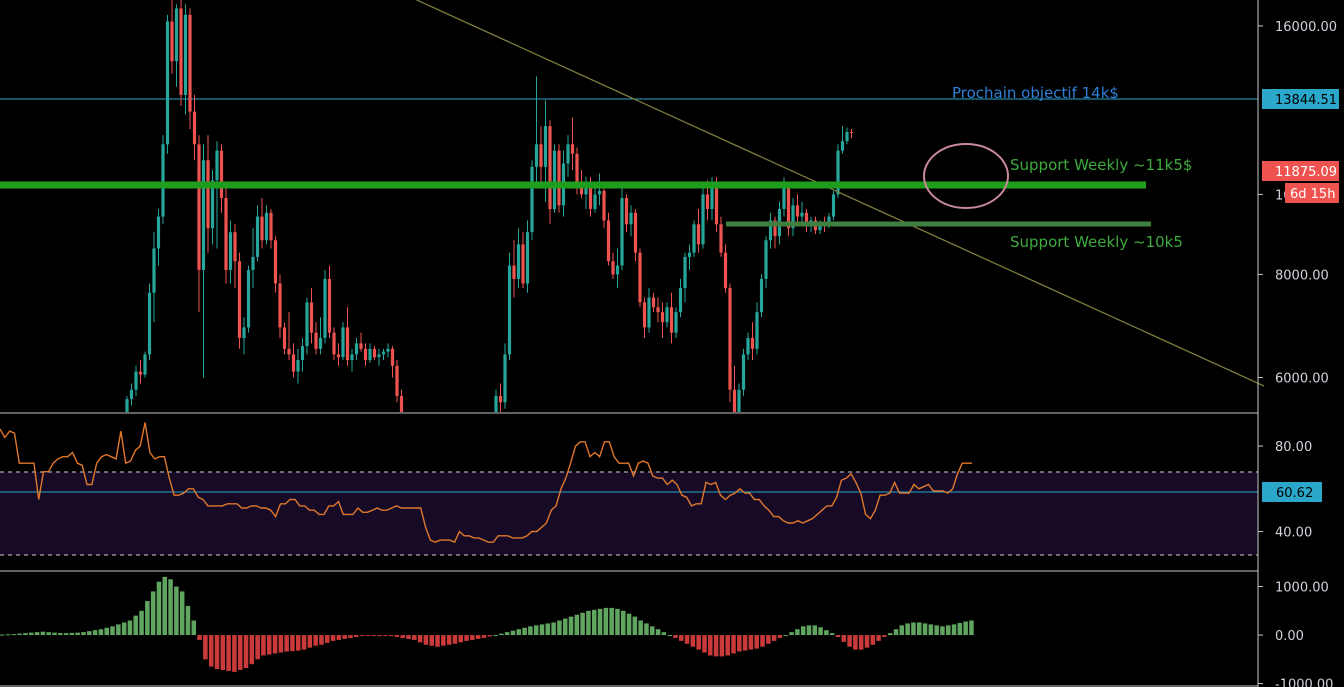 The height and width of the screenshot is (687, 1344). I want to click on macd-axis: 1000.00 0.00 -1000.00, so click(1295, 634).